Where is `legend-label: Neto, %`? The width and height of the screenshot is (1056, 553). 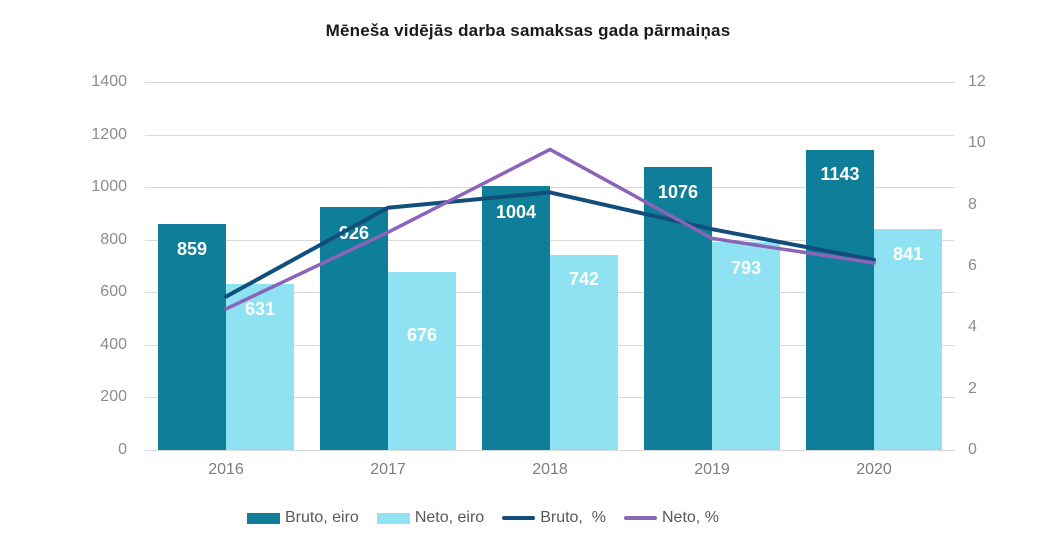 legend-label: Neto, % is located at coordinates (690, 517).